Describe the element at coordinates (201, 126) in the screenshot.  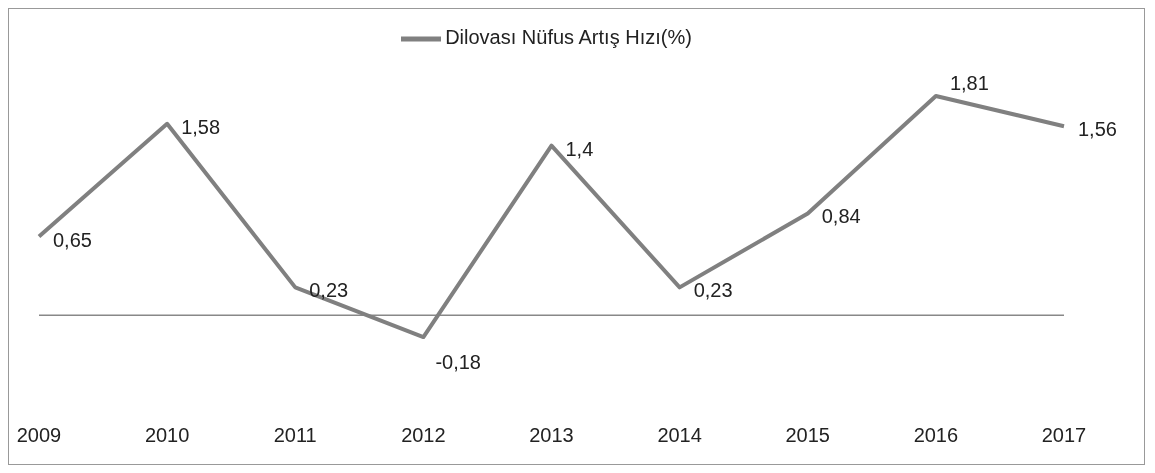
I see `data-label: 1,58` at that location.